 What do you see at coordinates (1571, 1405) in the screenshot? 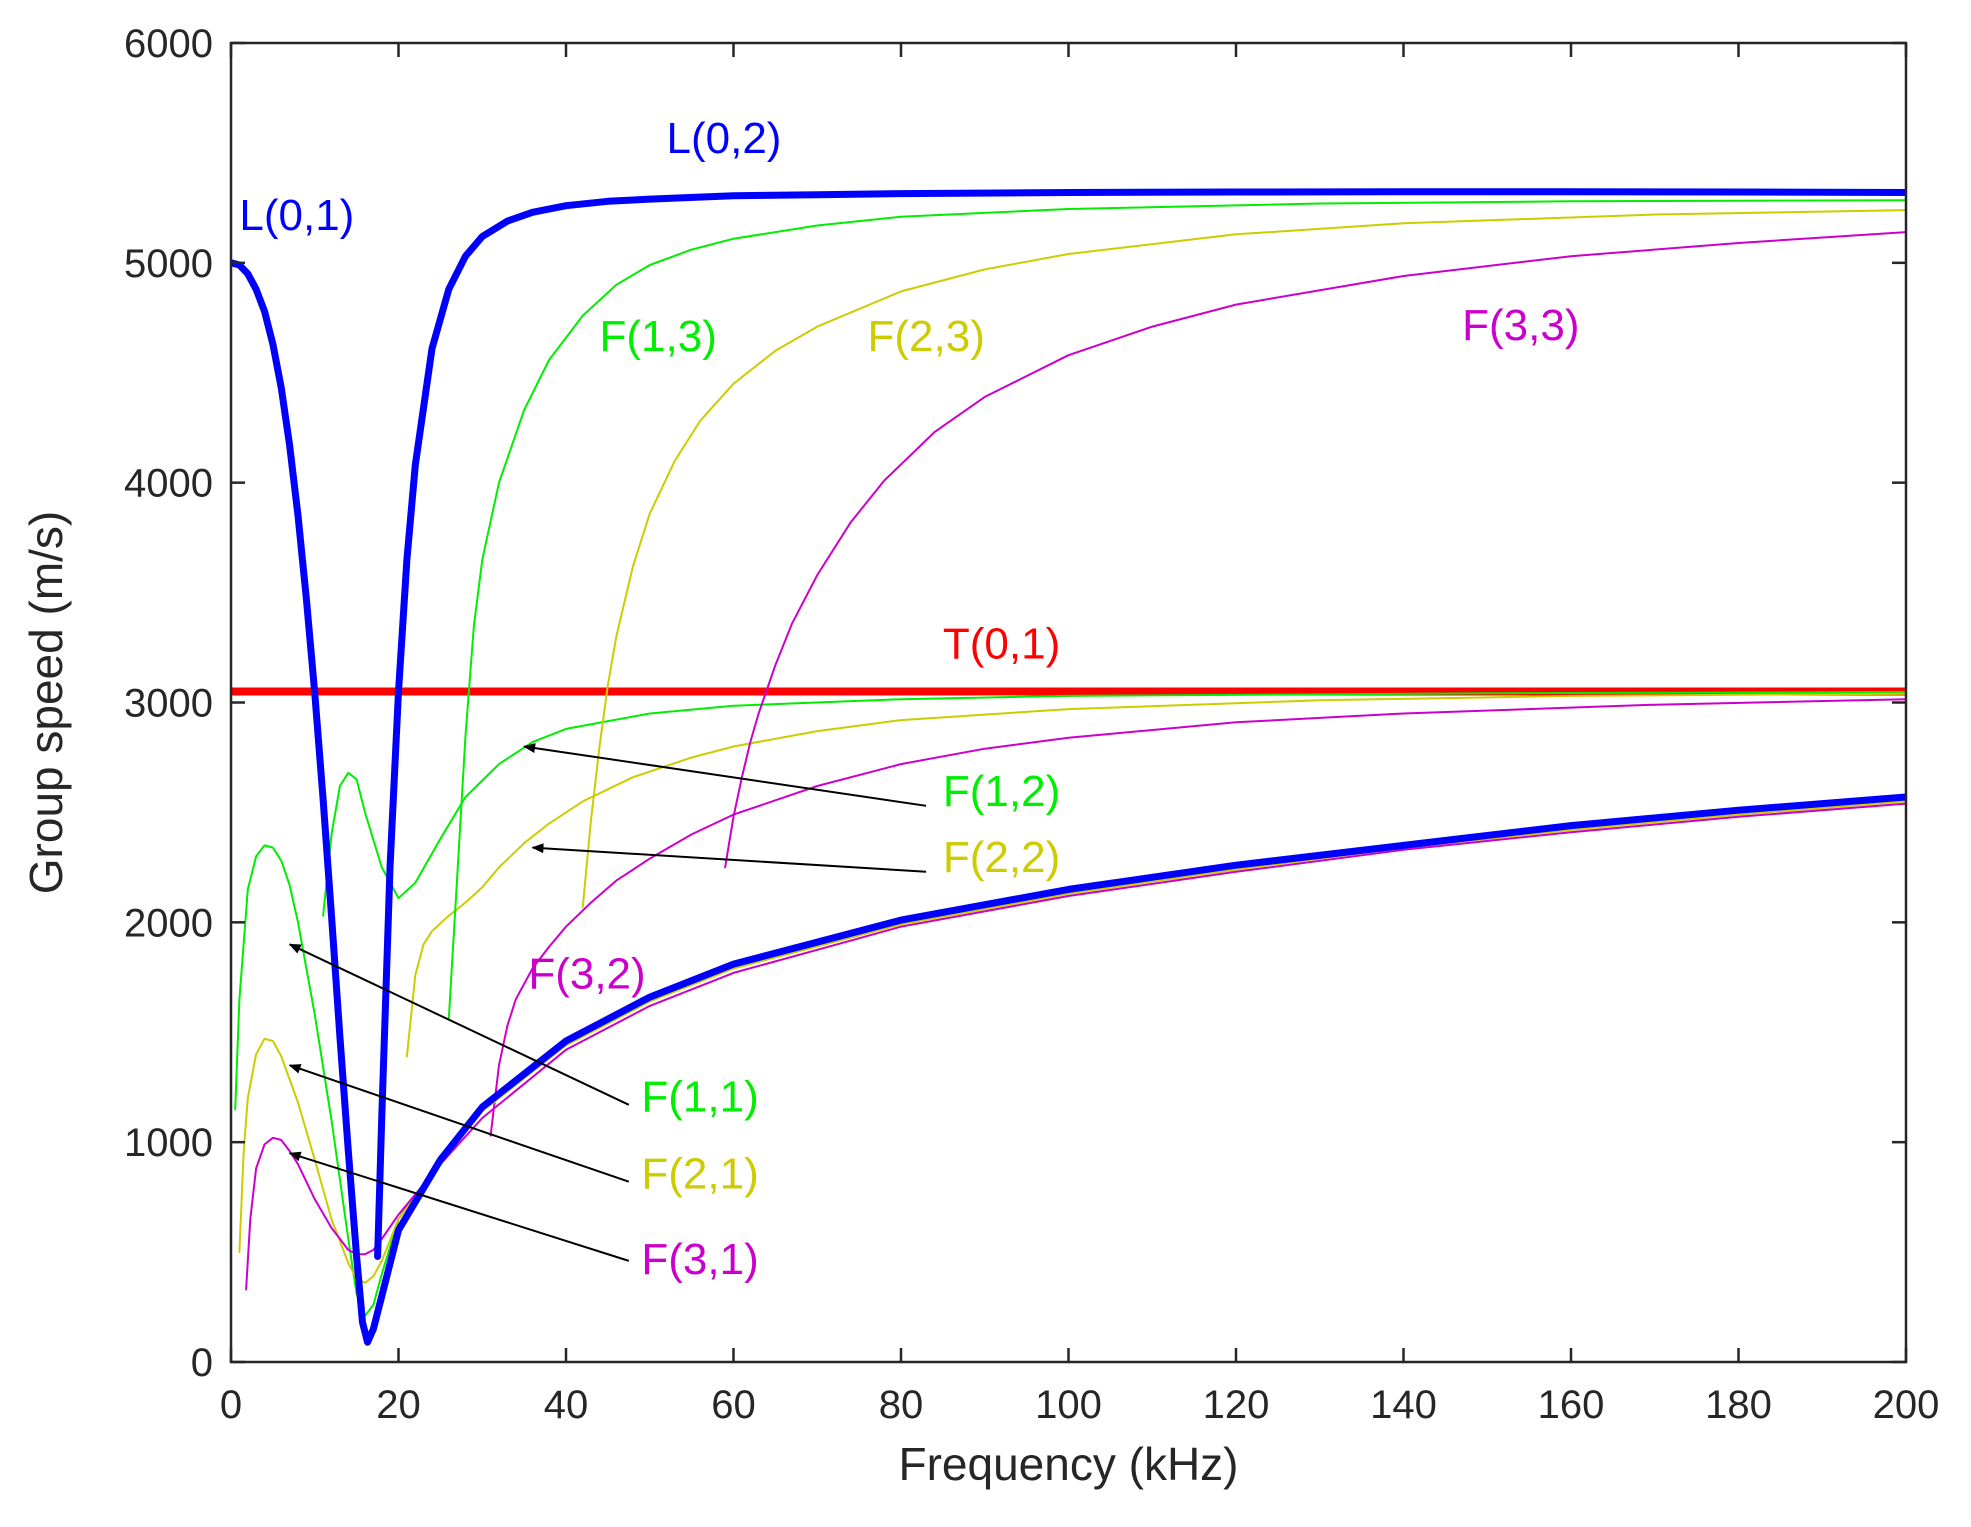
I see `x-tick-label: 160` at bounding box center [1571, 1405].